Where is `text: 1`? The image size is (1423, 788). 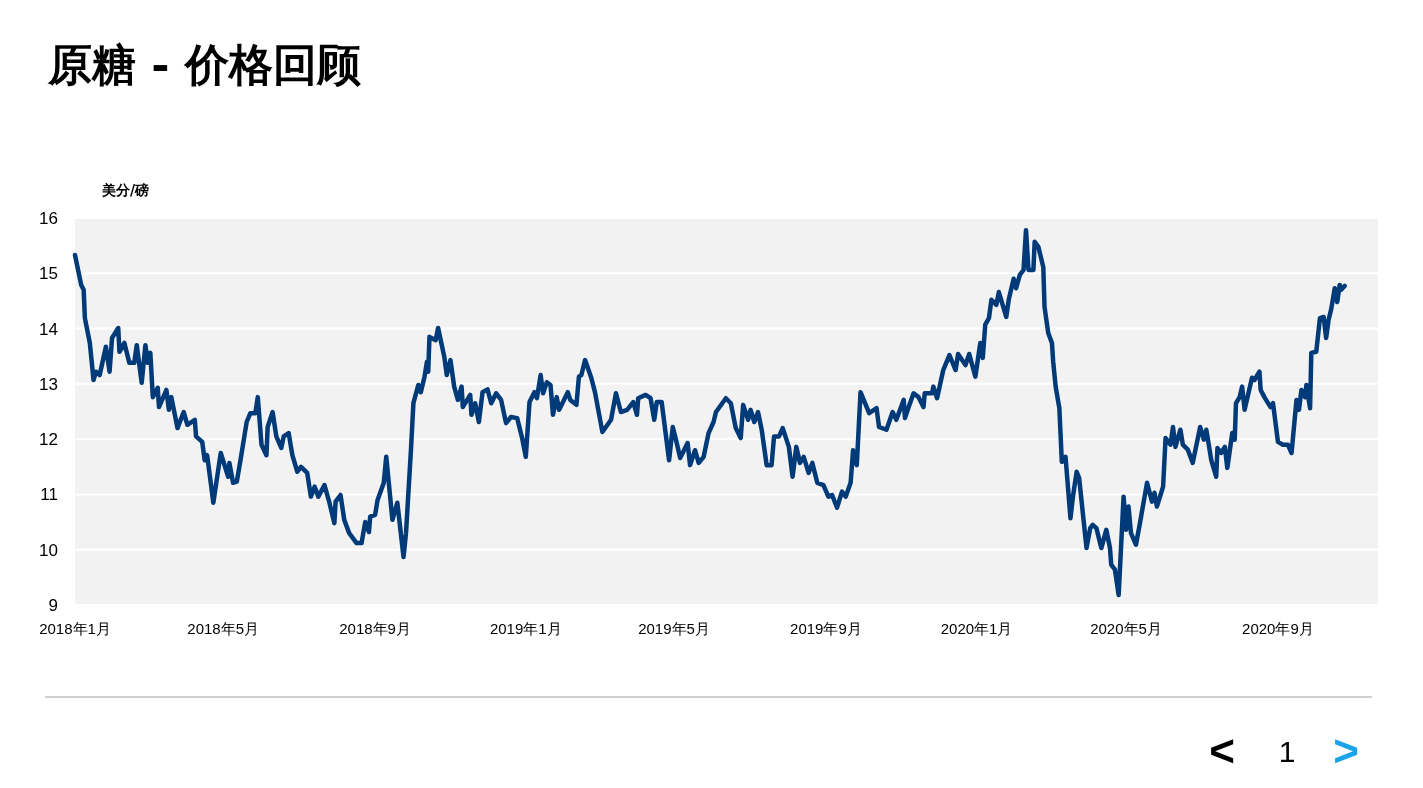 text: 1 is located at coordinates (1287, 751).